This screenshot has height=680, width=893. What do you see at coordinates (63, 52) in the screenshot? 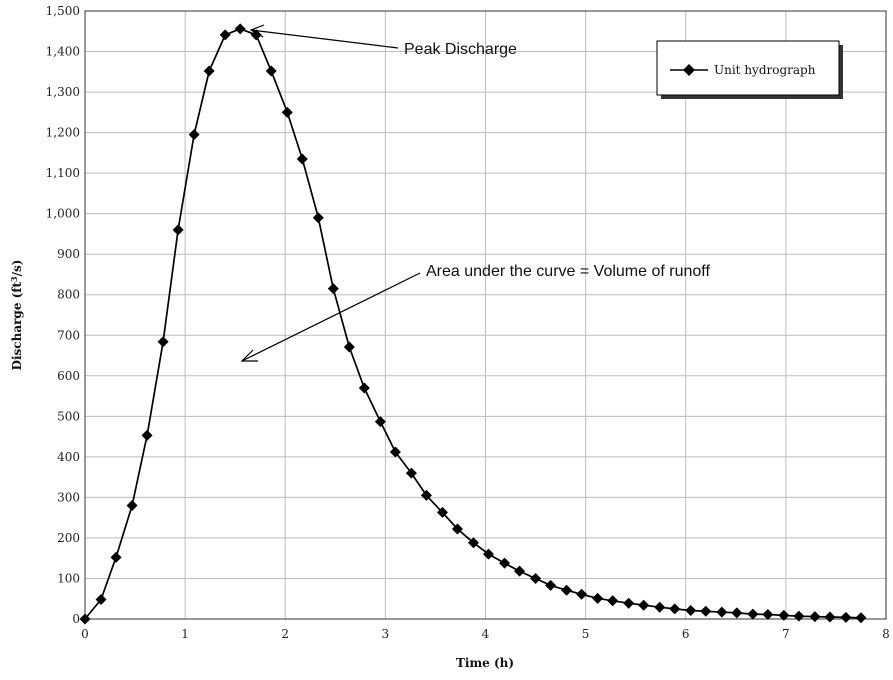
I see `y-tick-label: 1,400` at bounding box center [63, 52].